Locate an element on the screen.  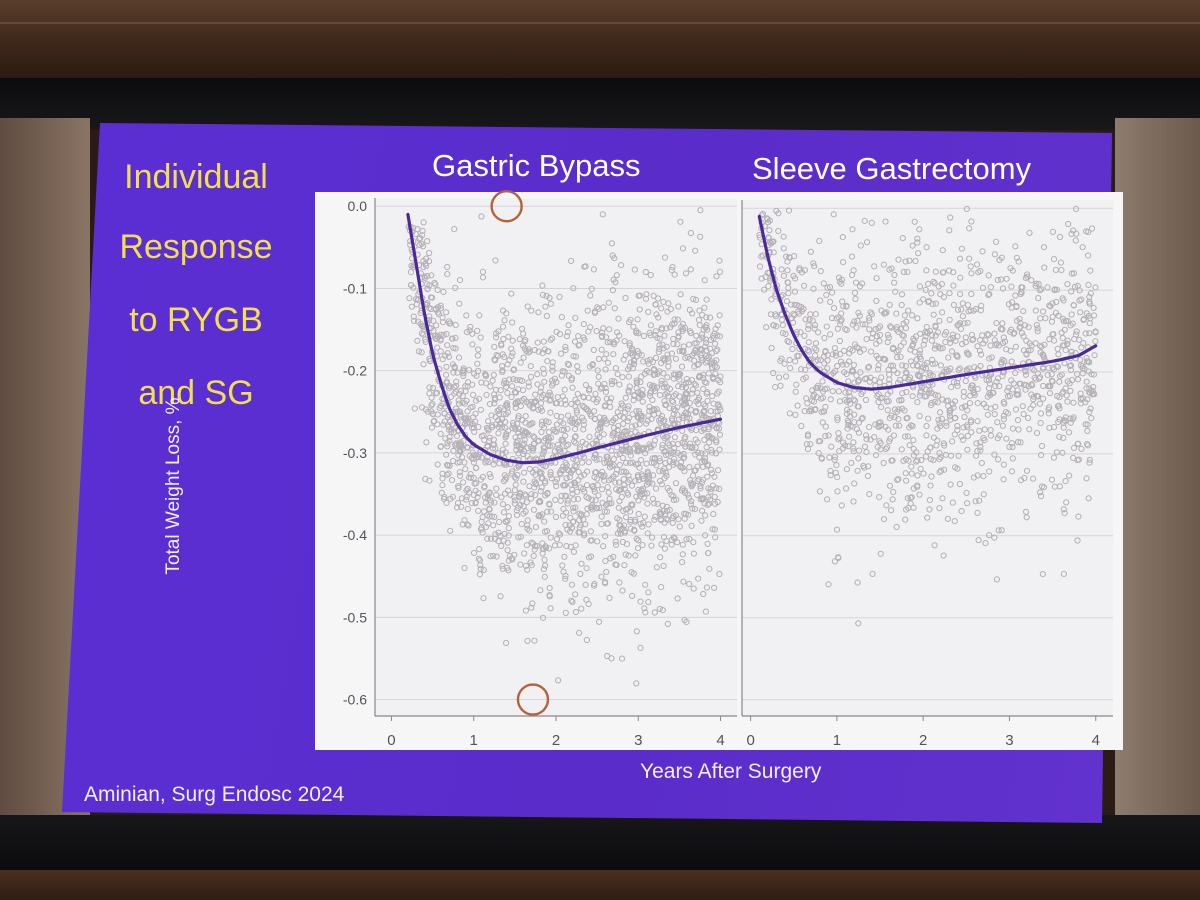
scatter-points is located at coordinates (927, 416).